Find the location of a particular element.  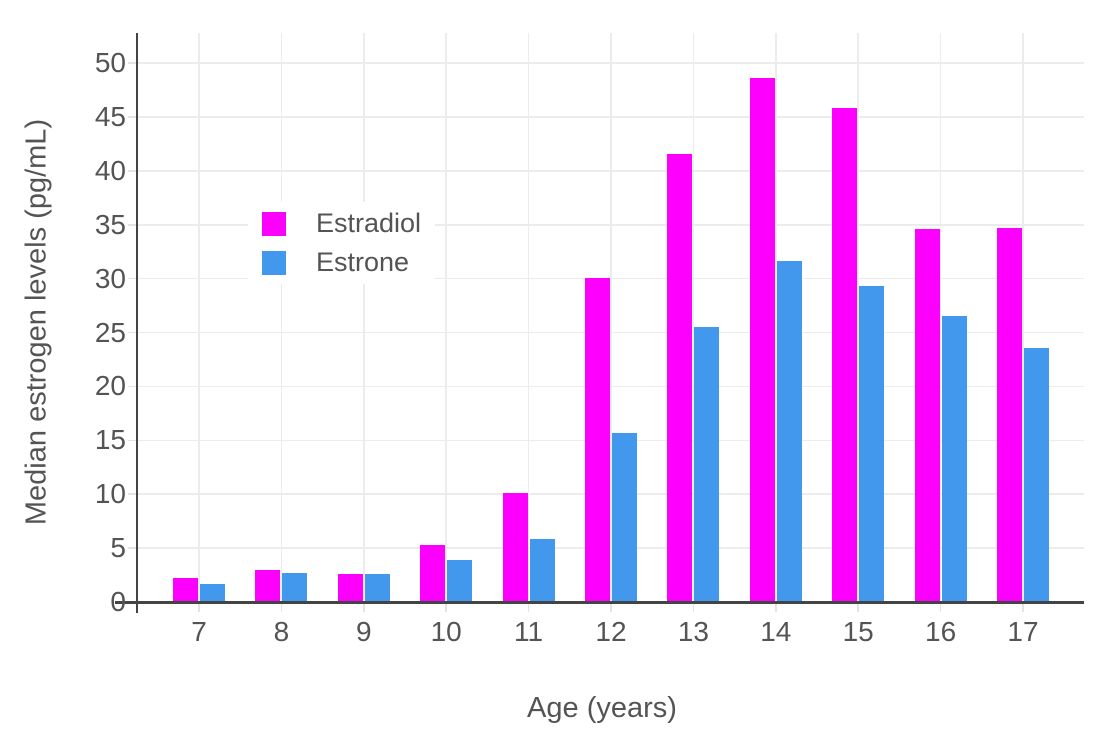

y-tick-label: 50 is located at coordinates (110, 63).